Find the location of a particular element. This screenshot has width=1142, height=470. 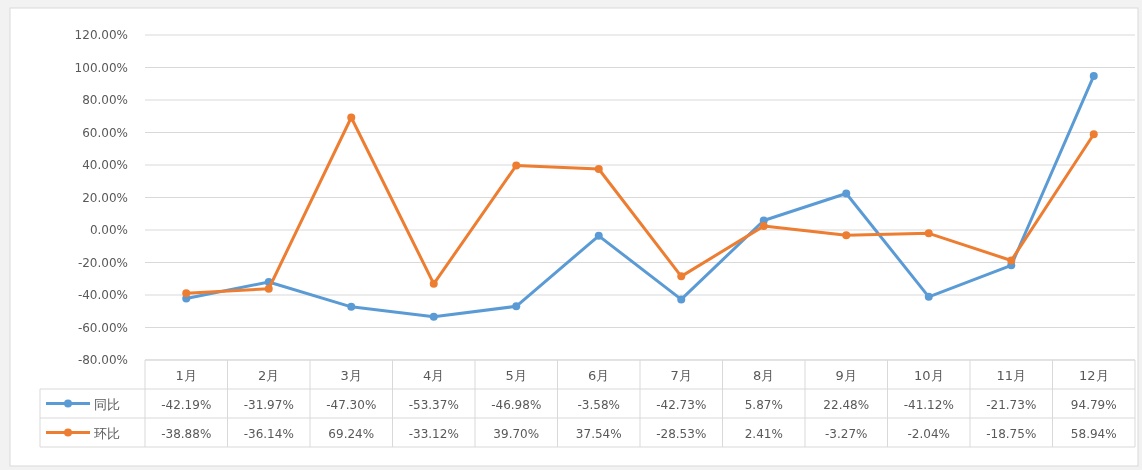

value-label: -33.12% is located at coordinates (433, 434).